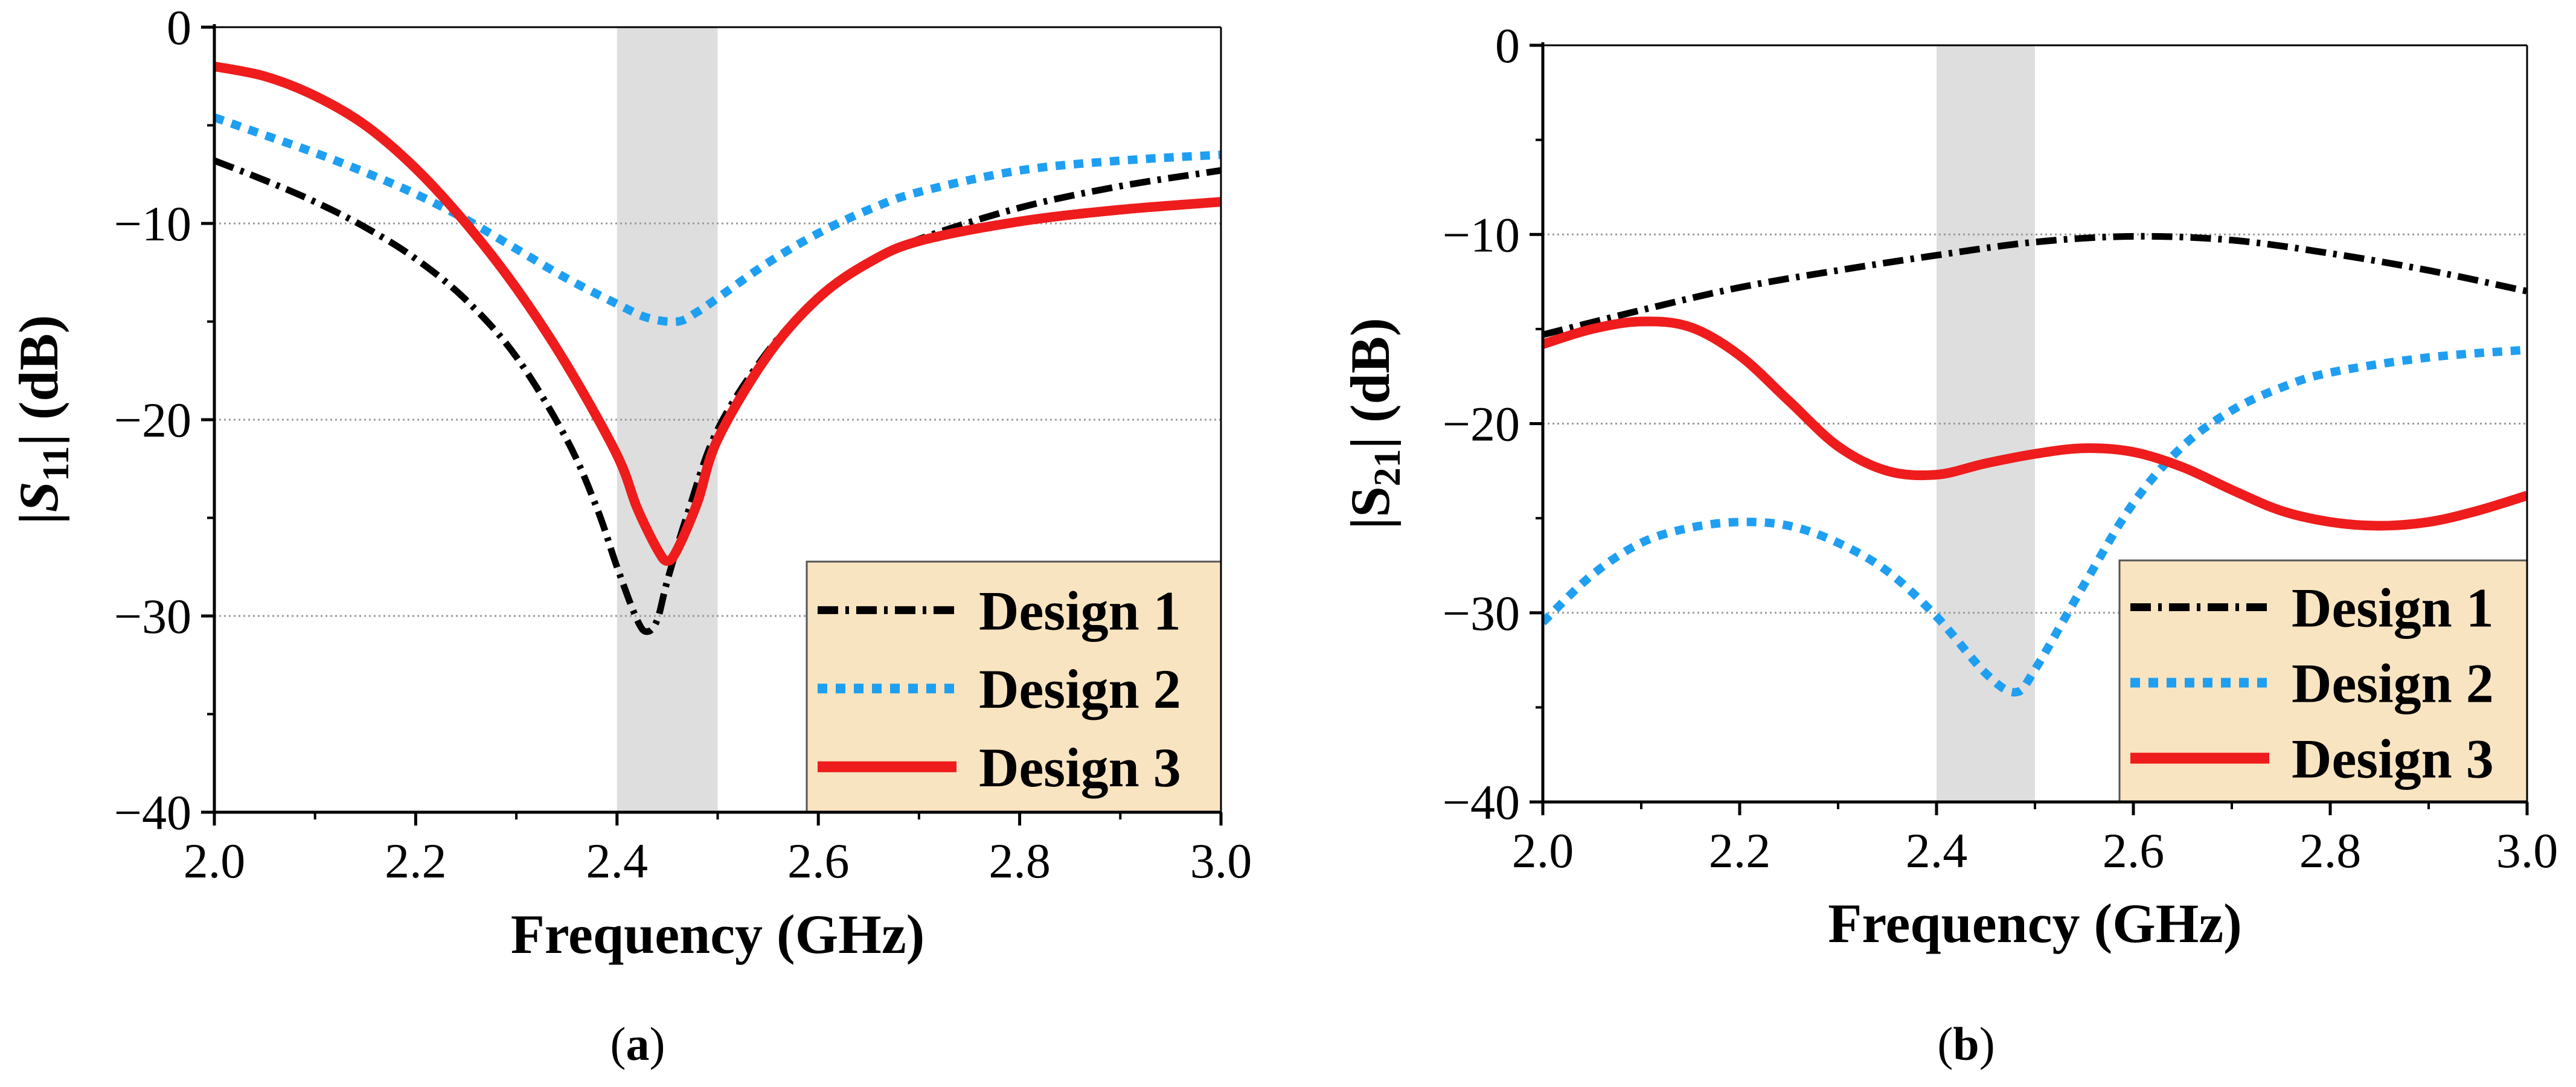 The height and width of the screenshot is (1087, 2576). Describe the element at coordinates (1965, 1044) in the screenshot. I see `panel-caption: (b)` at that location.